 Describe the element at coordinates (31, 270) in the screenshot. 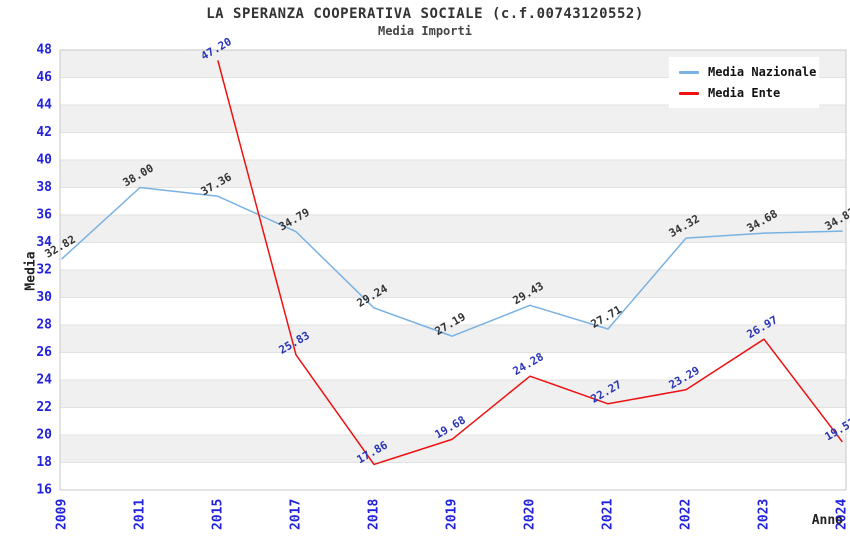

I see `y-axis-title: Media` at that location.